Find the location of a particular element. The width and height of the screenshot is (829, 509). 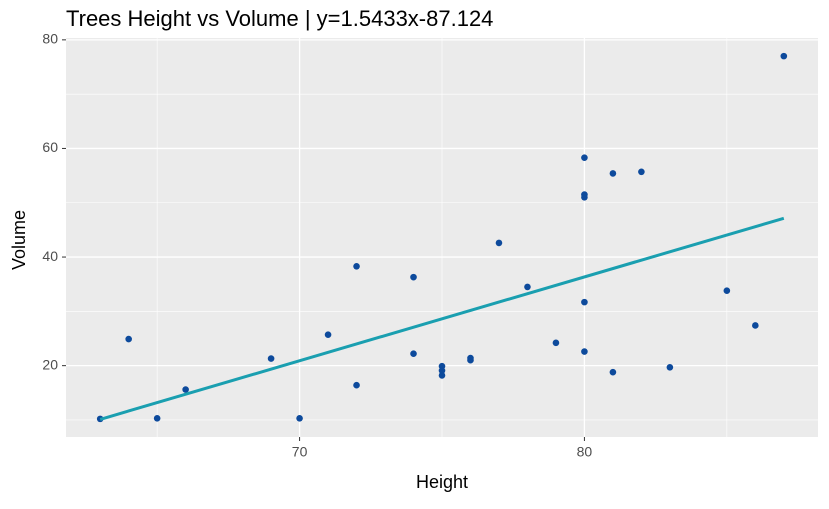

y-tick-label: 60 is located at coordinates (50, 147).